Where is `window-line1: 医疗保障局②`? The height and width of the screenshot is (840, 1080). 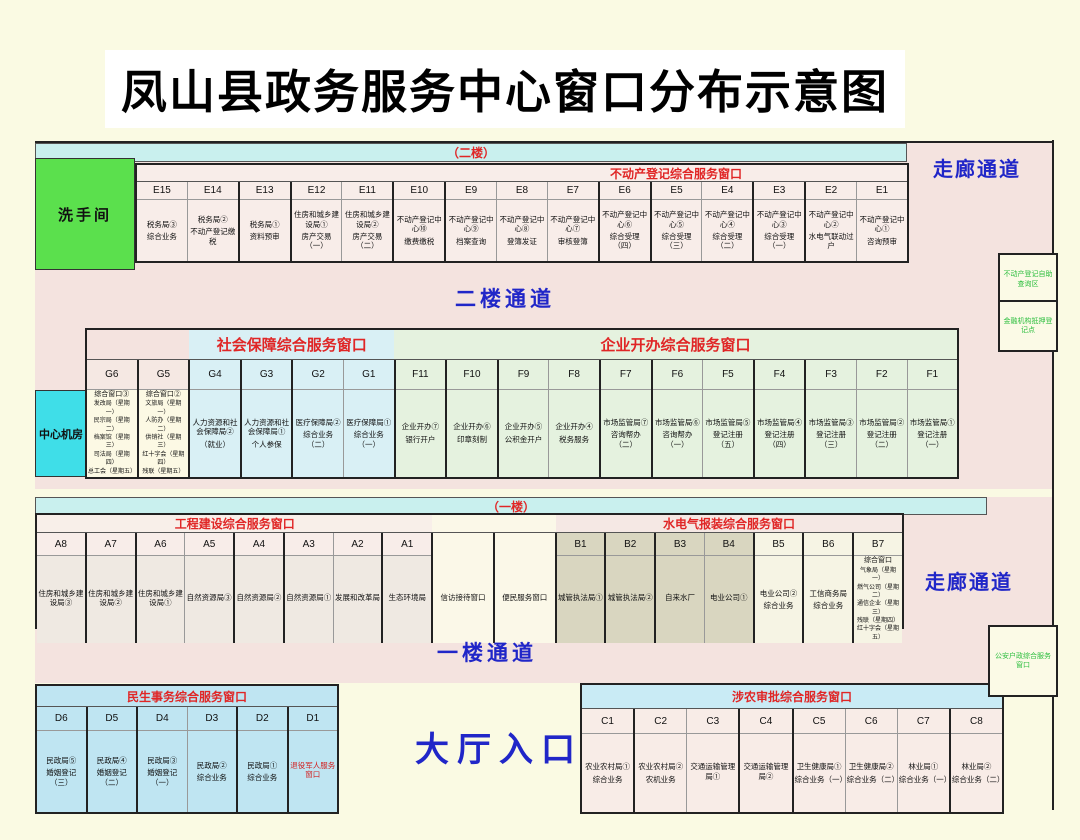 window-line1: 医疗保障局② is located at coordinates (318, 422).